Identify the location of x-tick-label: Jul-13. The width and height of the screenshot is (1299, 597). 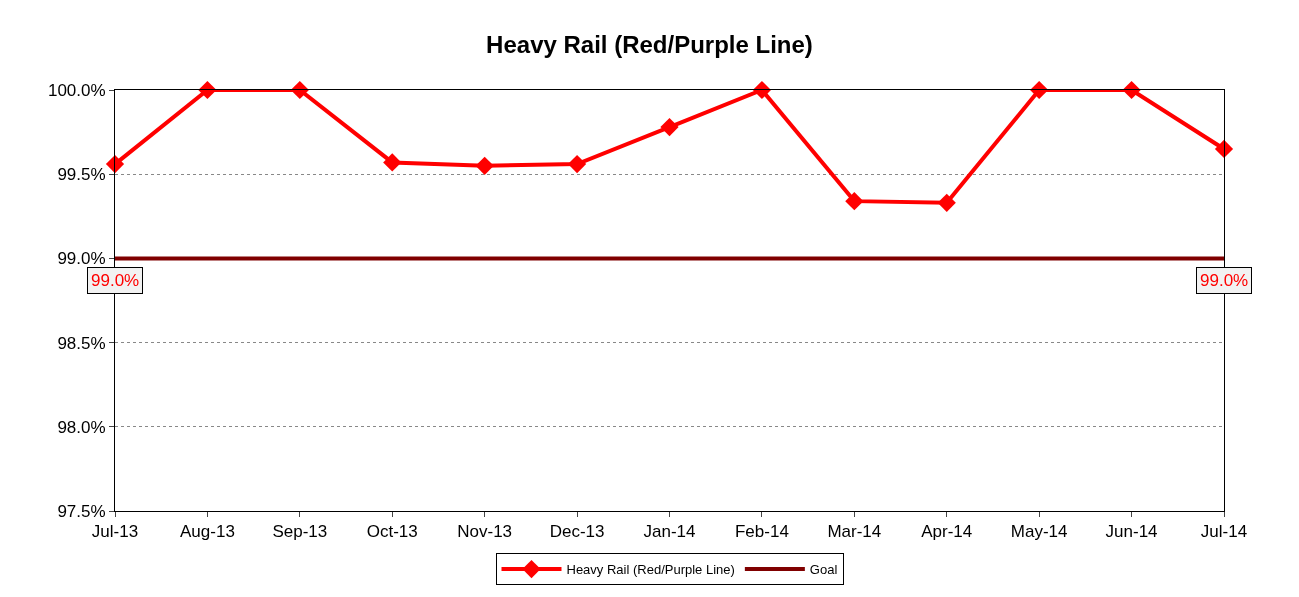
(115, 532).